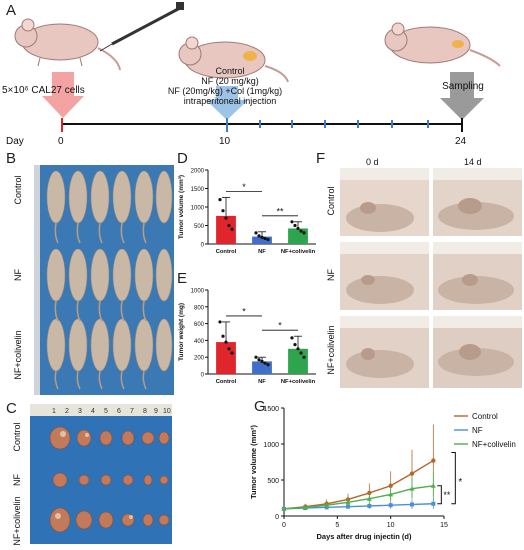 The height and width of the screenshot is (550, 524). I want to click on f-col-label-0d: 0 d, so click(372, 162).